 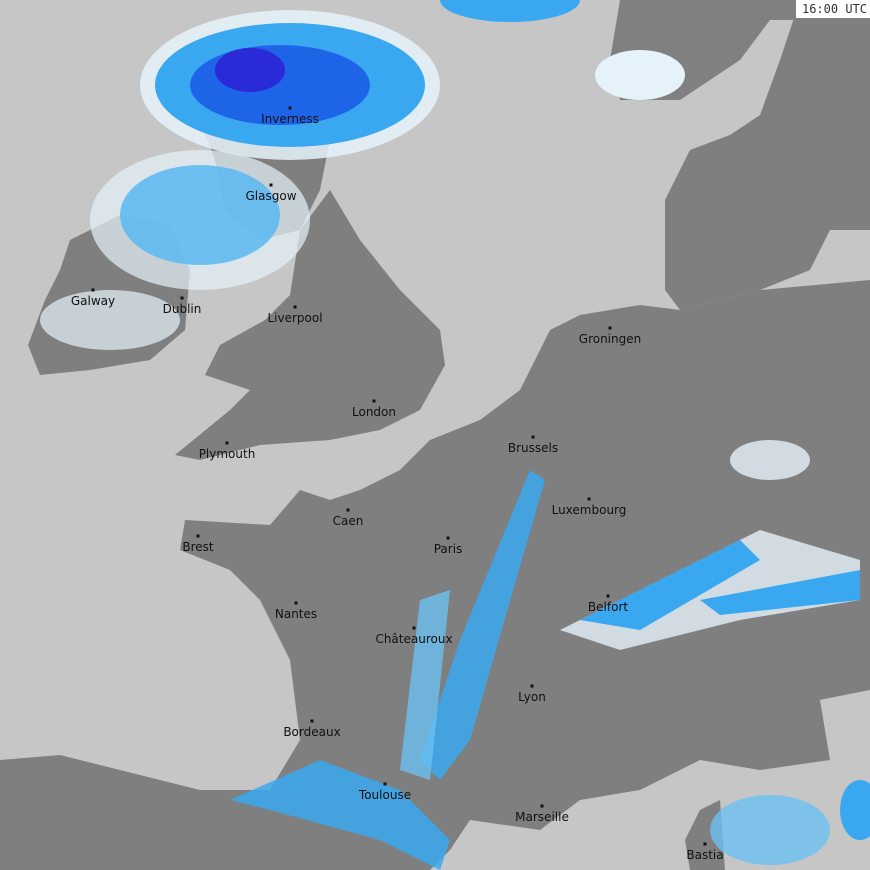 What do you see at coordinates (295, 318) in the screenshot?
I see `city-label: Liverpool` at bounding box center [295, 318].